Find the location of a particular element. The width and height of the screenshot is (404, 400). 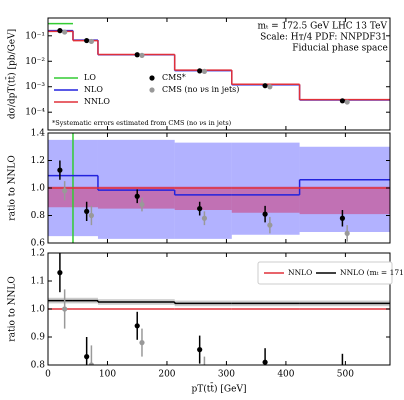

y-tick-label: 10⁻³ is located at coordinates (35, 87).